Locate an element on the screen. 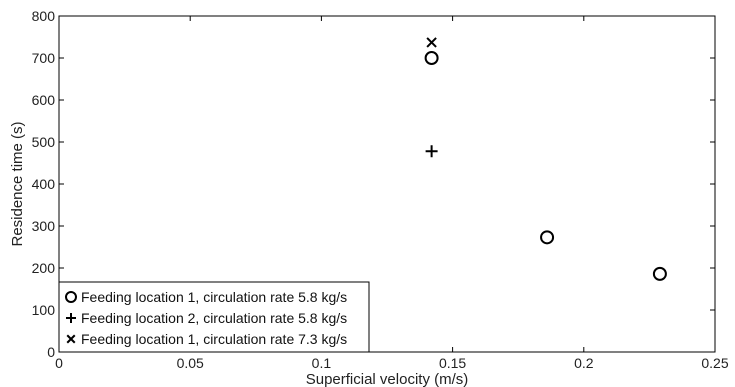 The image size is (735, 387). x-axis-label: Superficial velocity (m/s) is located at coordinates (387, 379).